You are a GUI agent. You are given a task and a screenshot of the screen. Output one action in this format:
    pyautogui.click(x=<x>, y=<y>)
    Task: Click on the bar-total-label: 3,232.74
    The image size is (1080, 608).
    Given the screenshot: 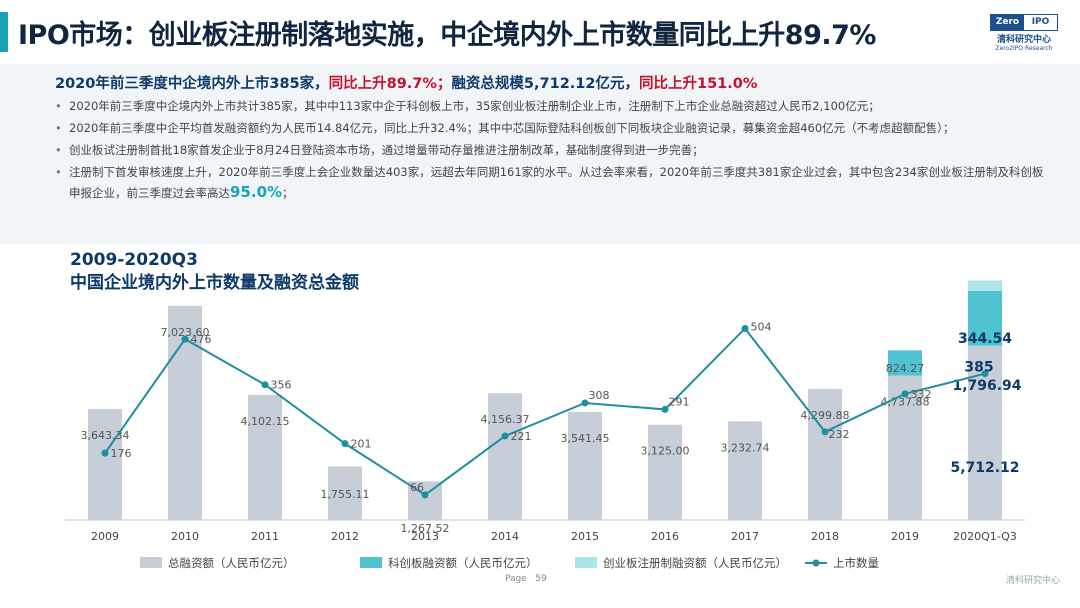 What is the action you would take?
    pyautogui.click(x=745, y=447)
    